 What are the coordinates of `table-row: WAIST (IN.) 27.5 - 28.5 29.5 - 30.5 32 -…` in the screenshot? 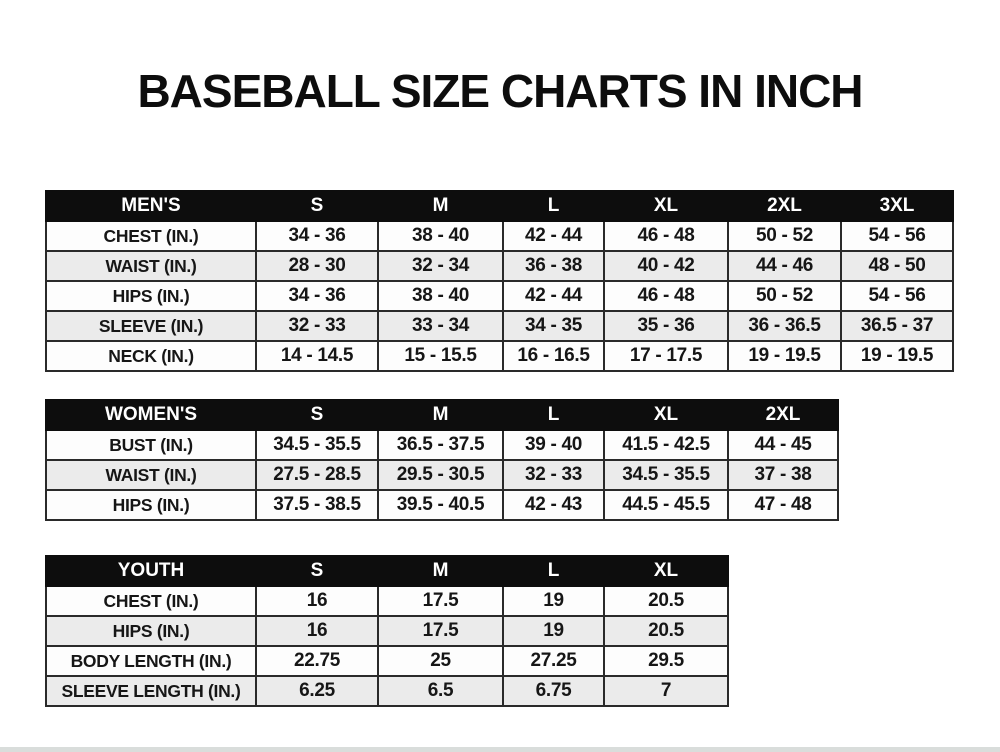 It's located at (442, 475).